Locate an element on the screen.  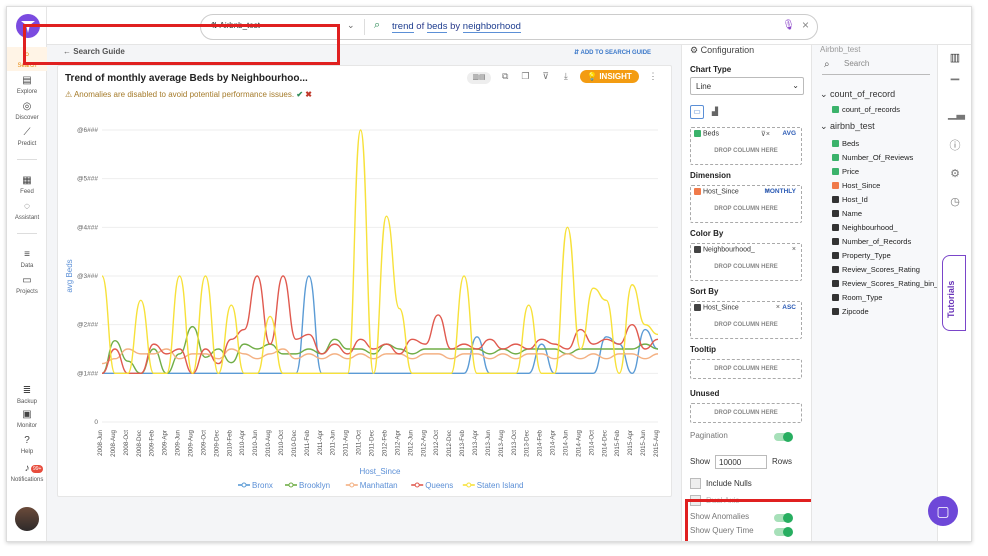
microphone-icon: 🎙 is located at coordinates (788, 25).